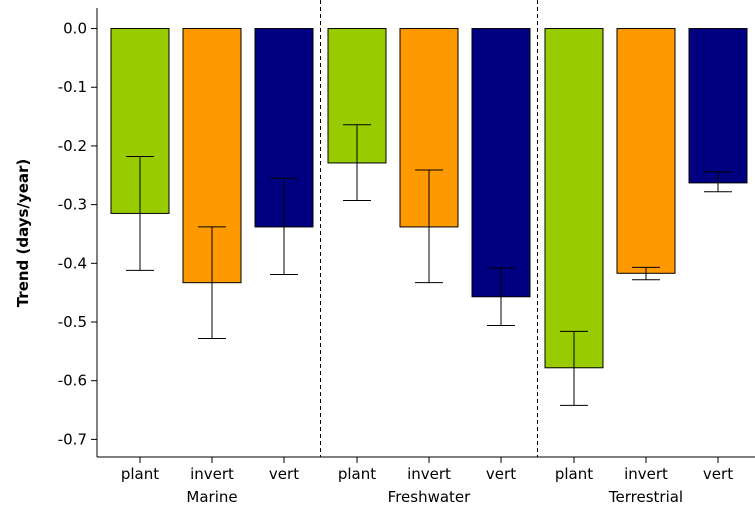  I want to click on bar-terrestrial-plant, so click(574, 198).